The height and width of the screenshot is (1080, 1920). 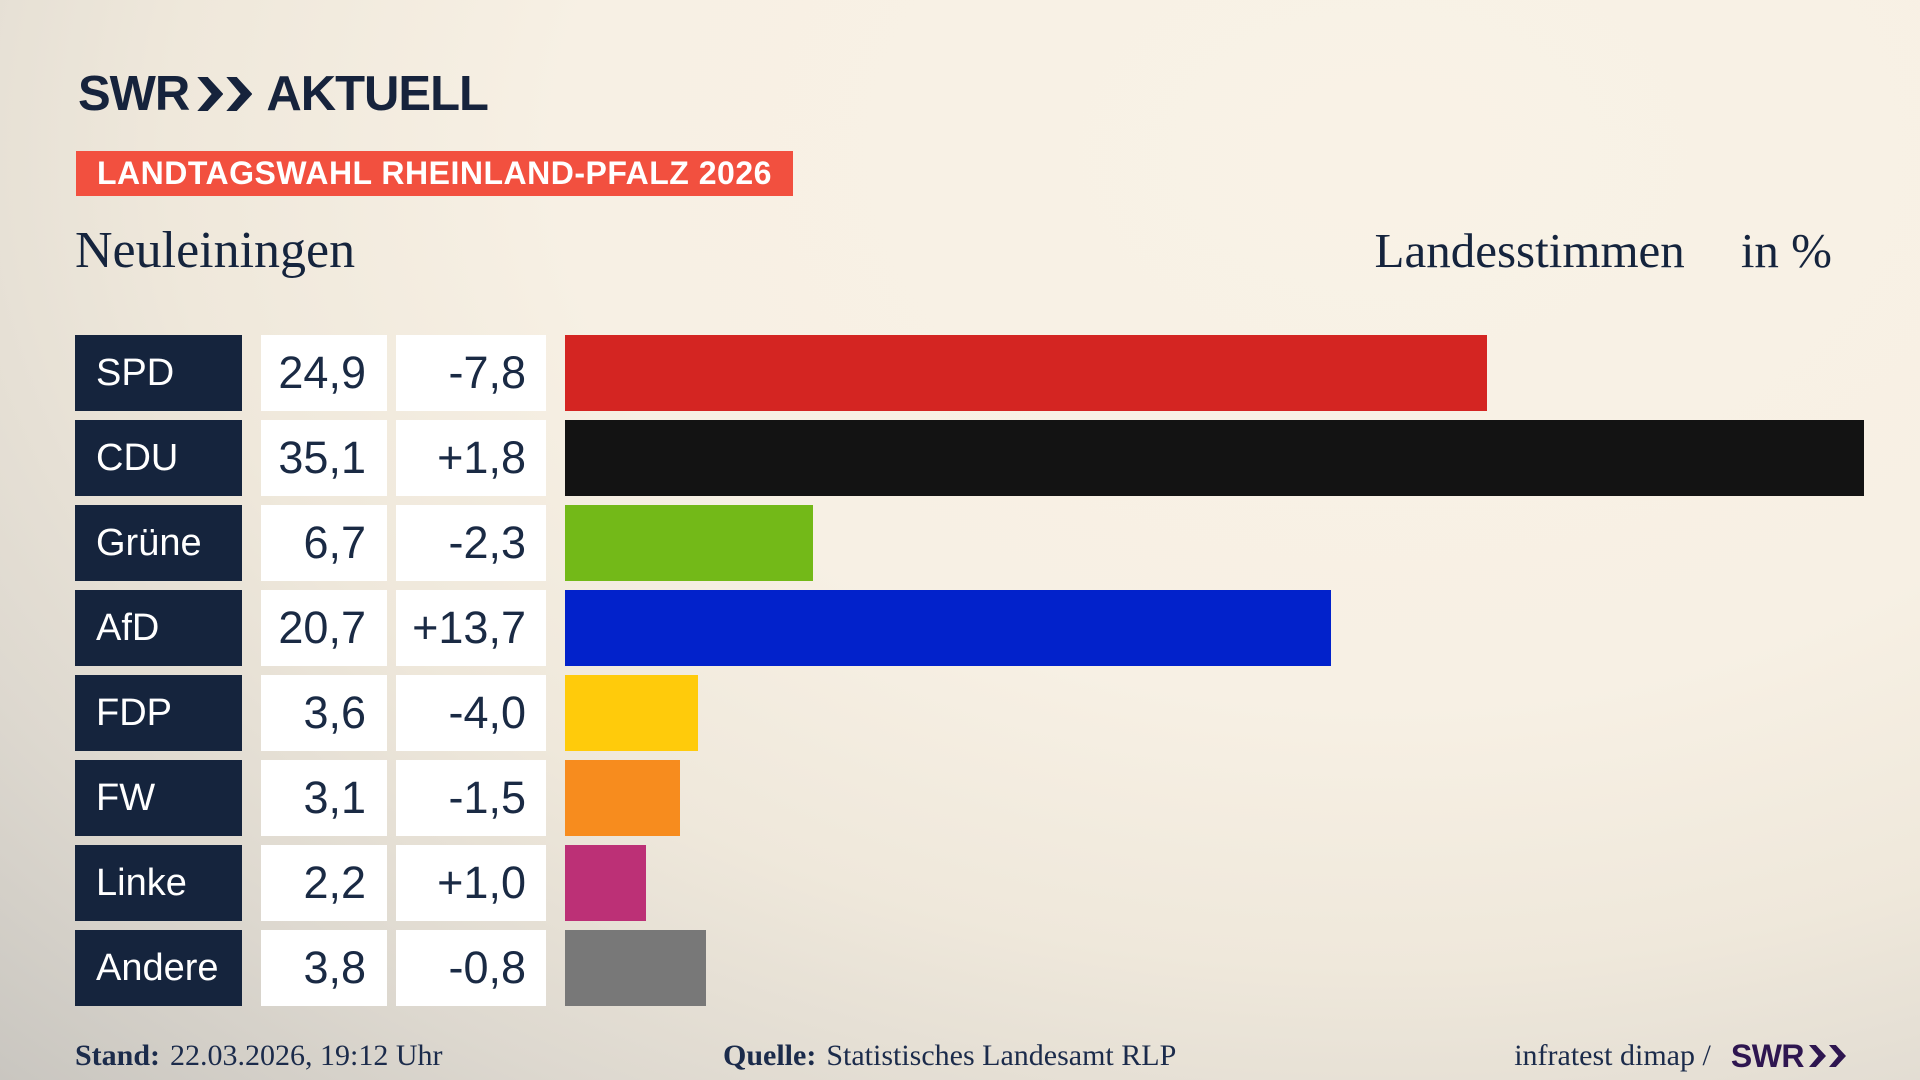 I want to click on table-row: Grüne 6,7 -2,3, so click(x=997, y=543).